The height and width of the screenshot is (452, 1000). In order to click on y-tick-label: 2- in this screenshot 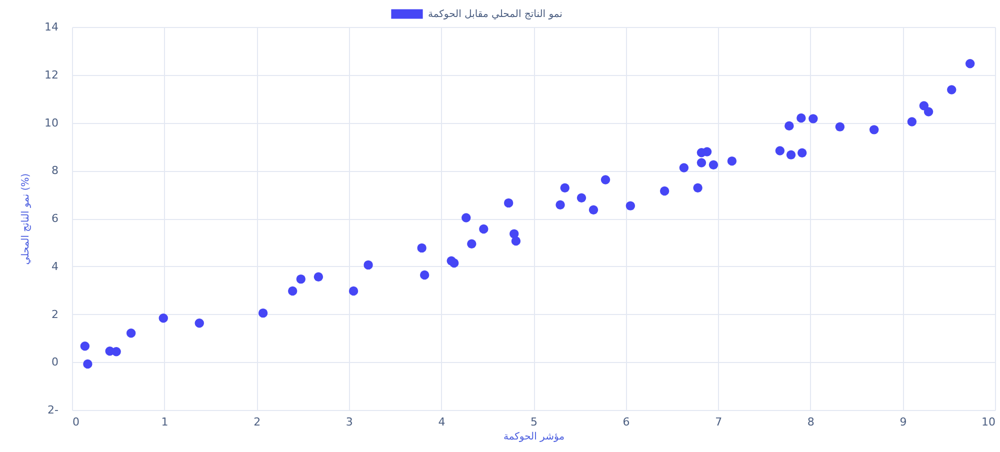, I will do `click(53, 410)`.